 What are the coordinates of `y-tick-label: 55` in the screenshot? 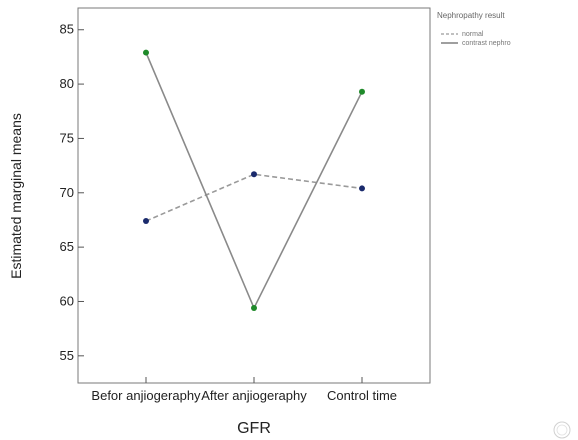 It's located at (67, 355).